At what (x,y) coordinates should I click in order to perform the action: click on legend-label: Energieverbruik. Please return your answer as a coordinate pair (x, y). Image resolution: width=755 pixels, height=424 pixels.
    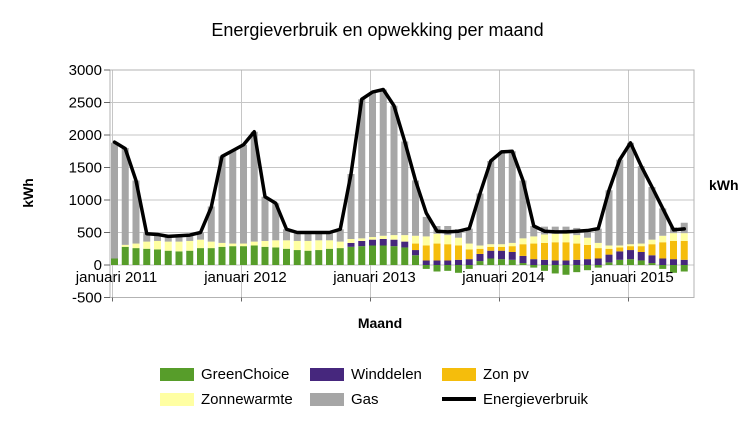
    Looking at the image, I should click on (536, 399).